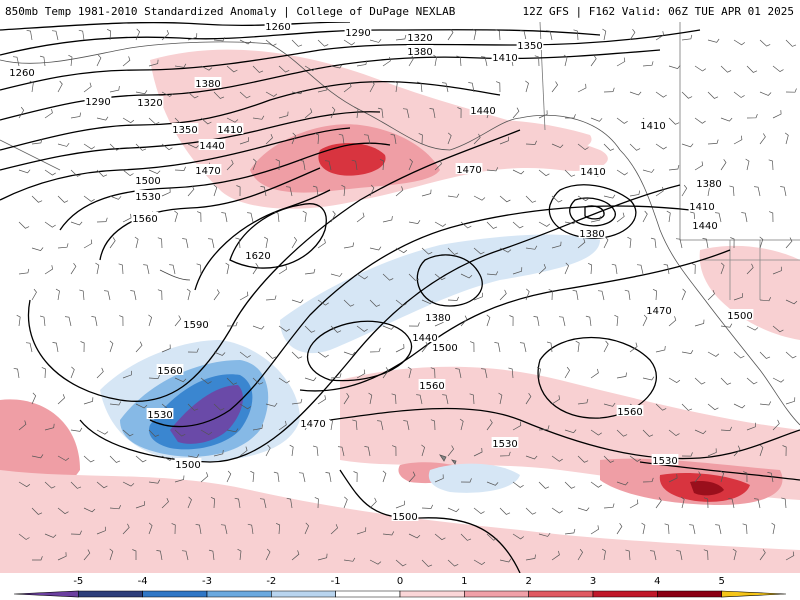 The image size is (800, 600). What do you see at coordinates (207, 171) in the screenshot?
I see `contour-label: 1470` at bounding box center [207, 171].